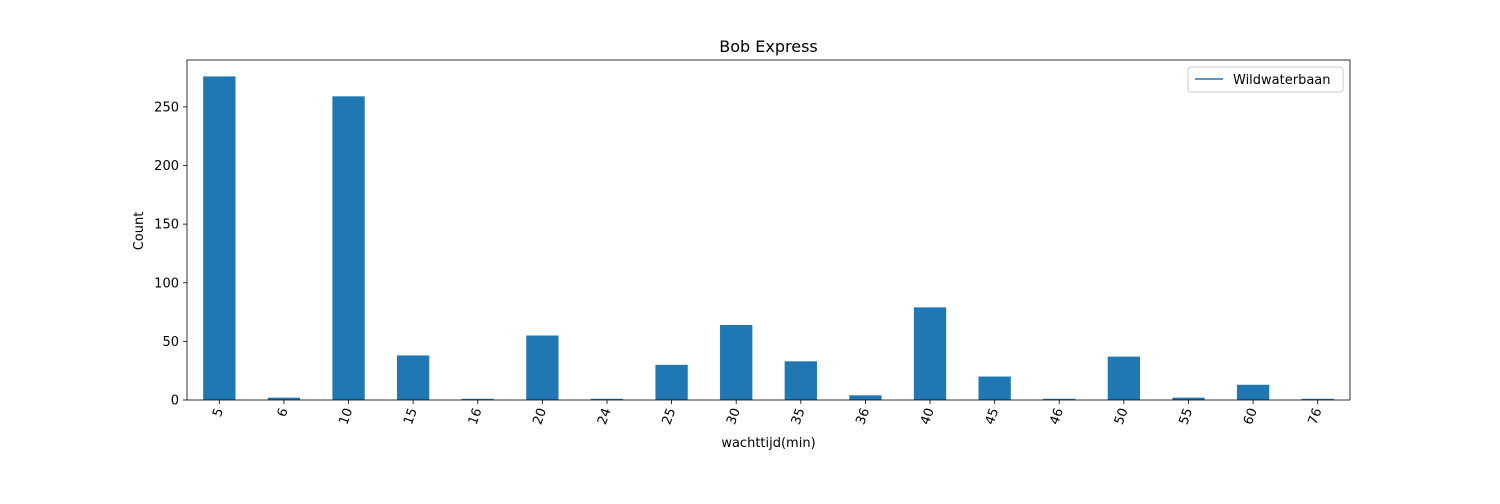 This screenshot has width=1500, height=504. What do you see at coordinates (166, 107) in the screenshot?
I see `y-tick-label: 250` at bounding box center [166, 107].